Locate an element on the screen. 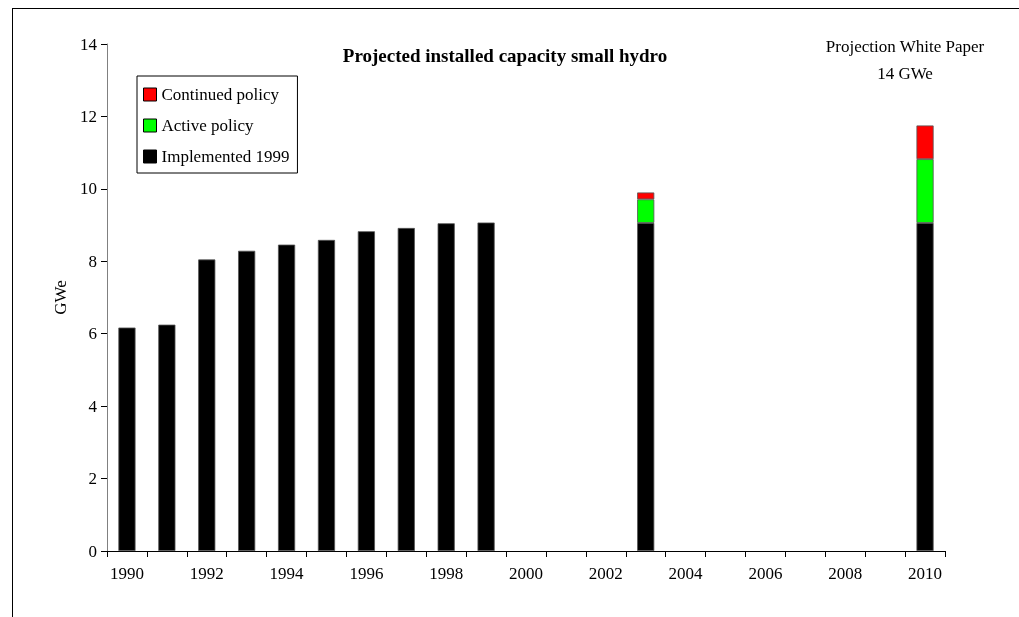  chart-title: Projected installed capacity small hydro is located at coordinates (505, 55).